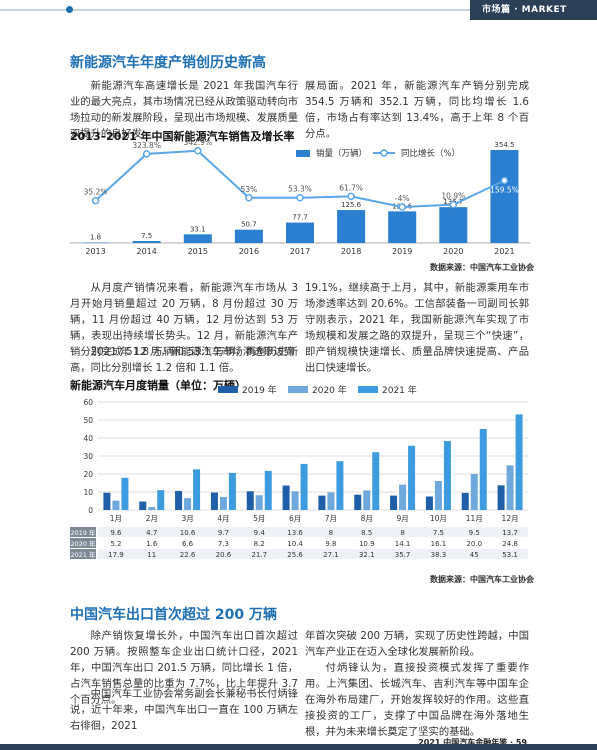 The image size is (597, 750). What do you see at coordinates (88, 438) in the screenshot?
I see `monthly-y-tick-label: 40` at bounding box center [88, 438].